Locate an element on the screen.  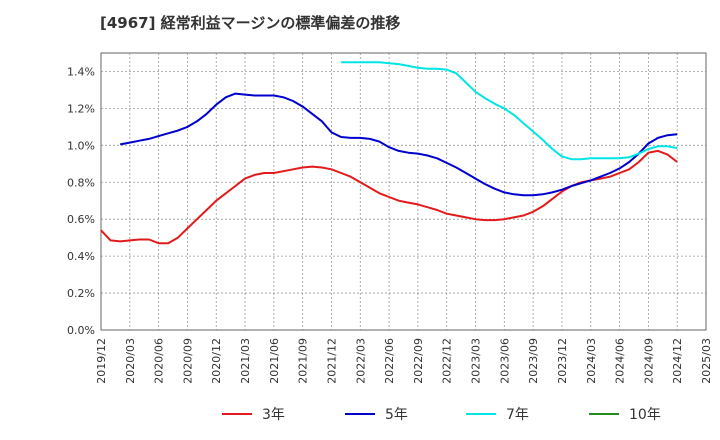
y-tick-label: 0.6% is located at coordinates (81, 219).